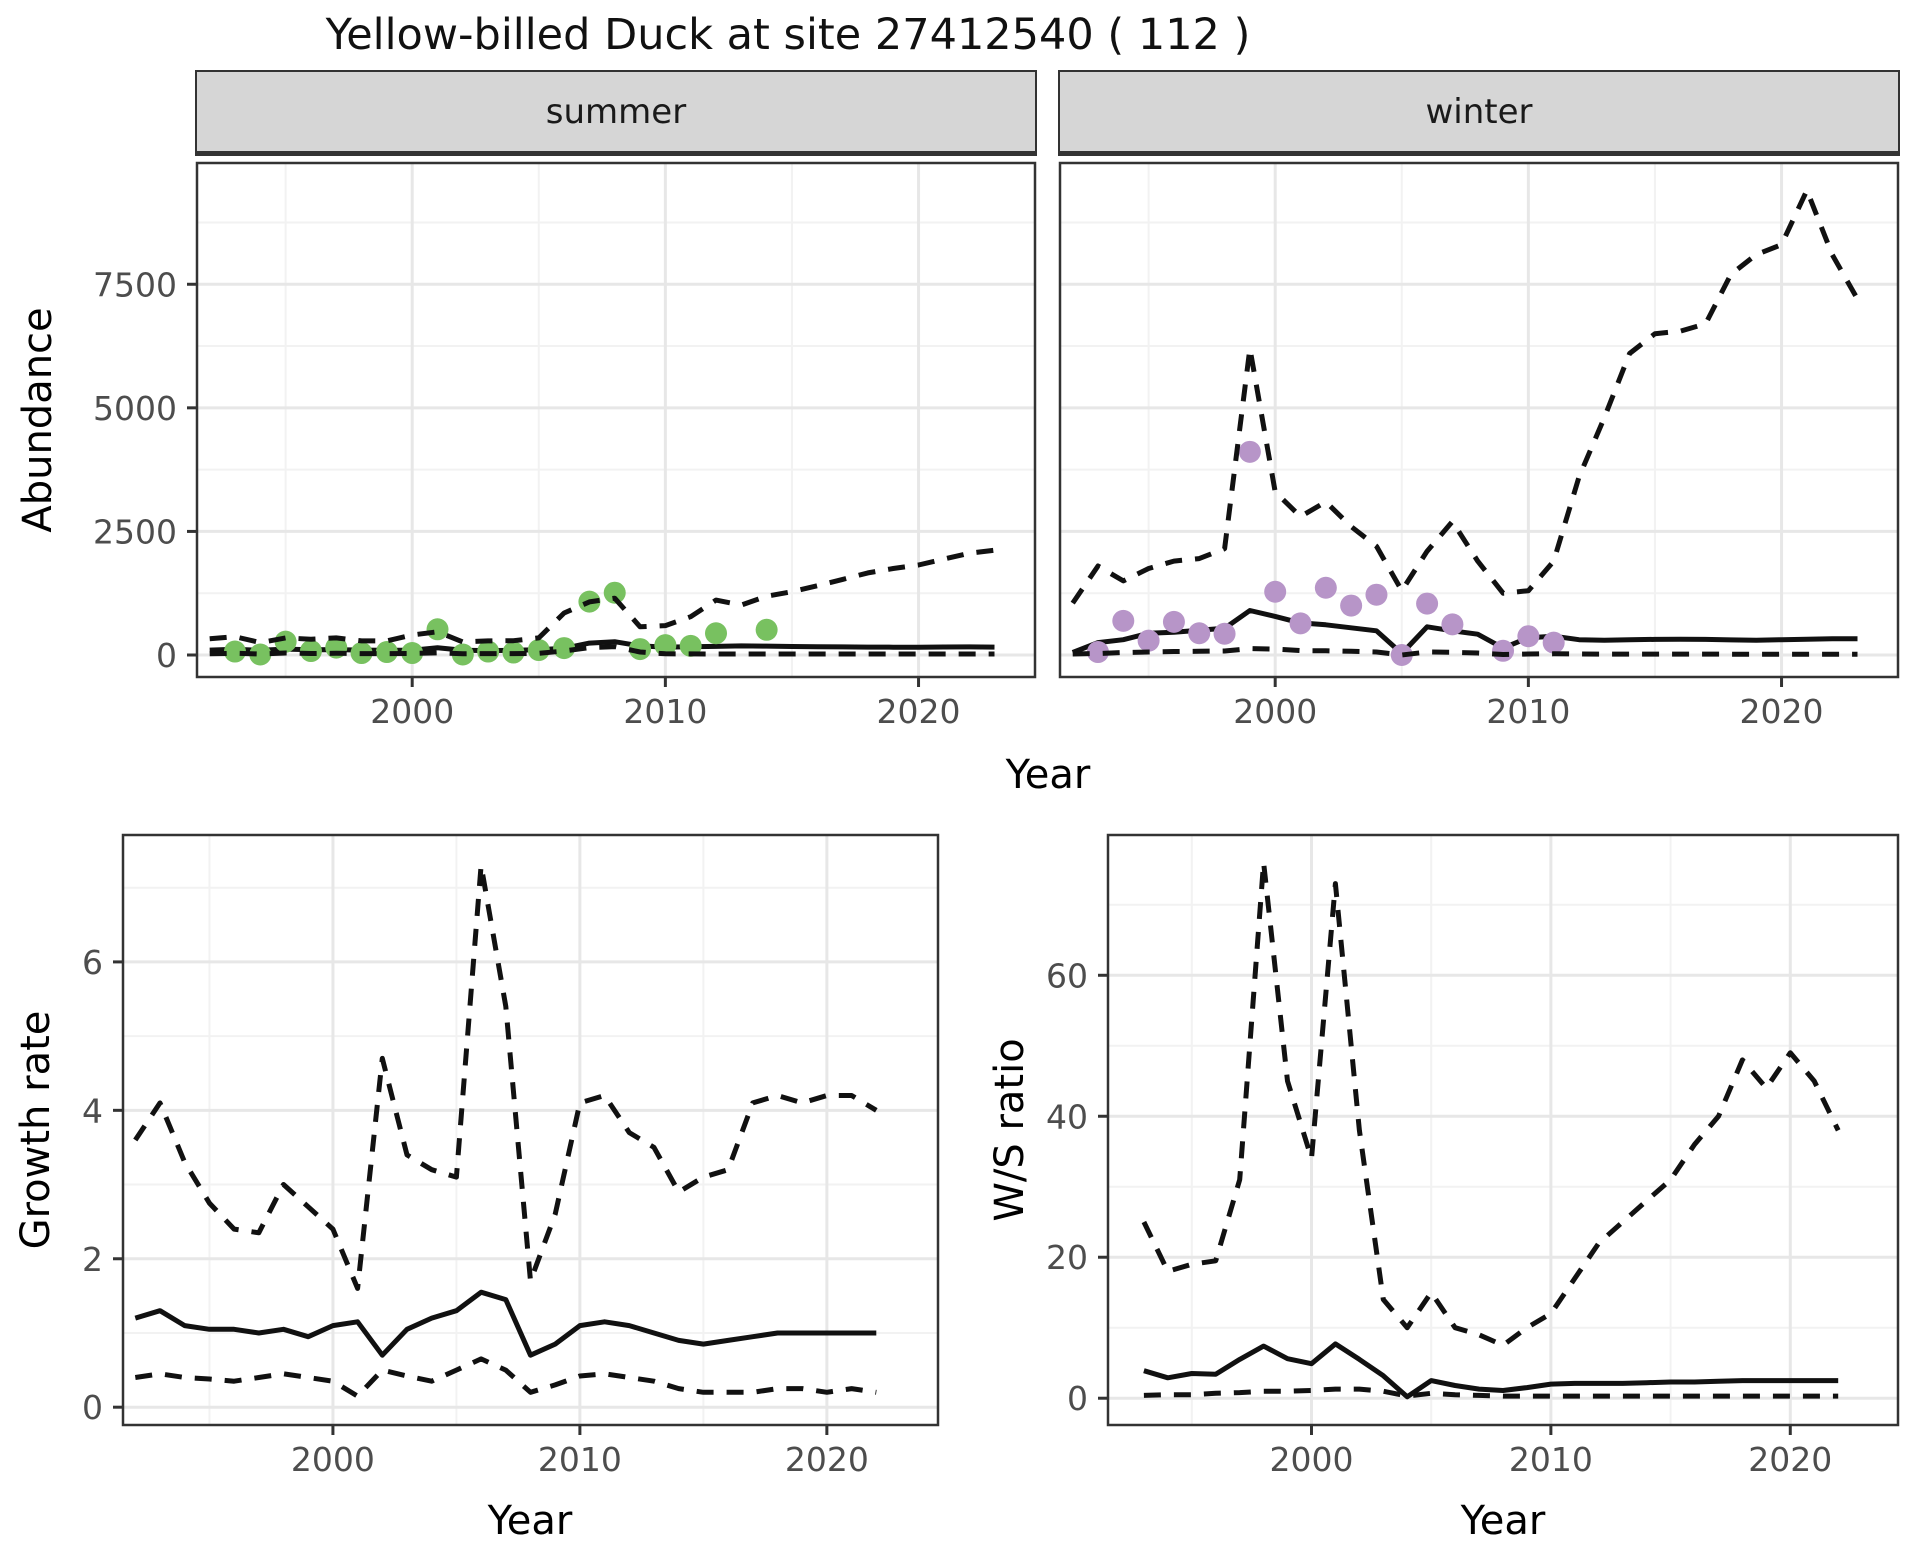 This screenshot has width=1920, height=1560. What do you see at coordinates (1503, 1521) in the screenshot?
I see `x-axis-title-year-ws: Year` at bounding box center [1503, 1521].